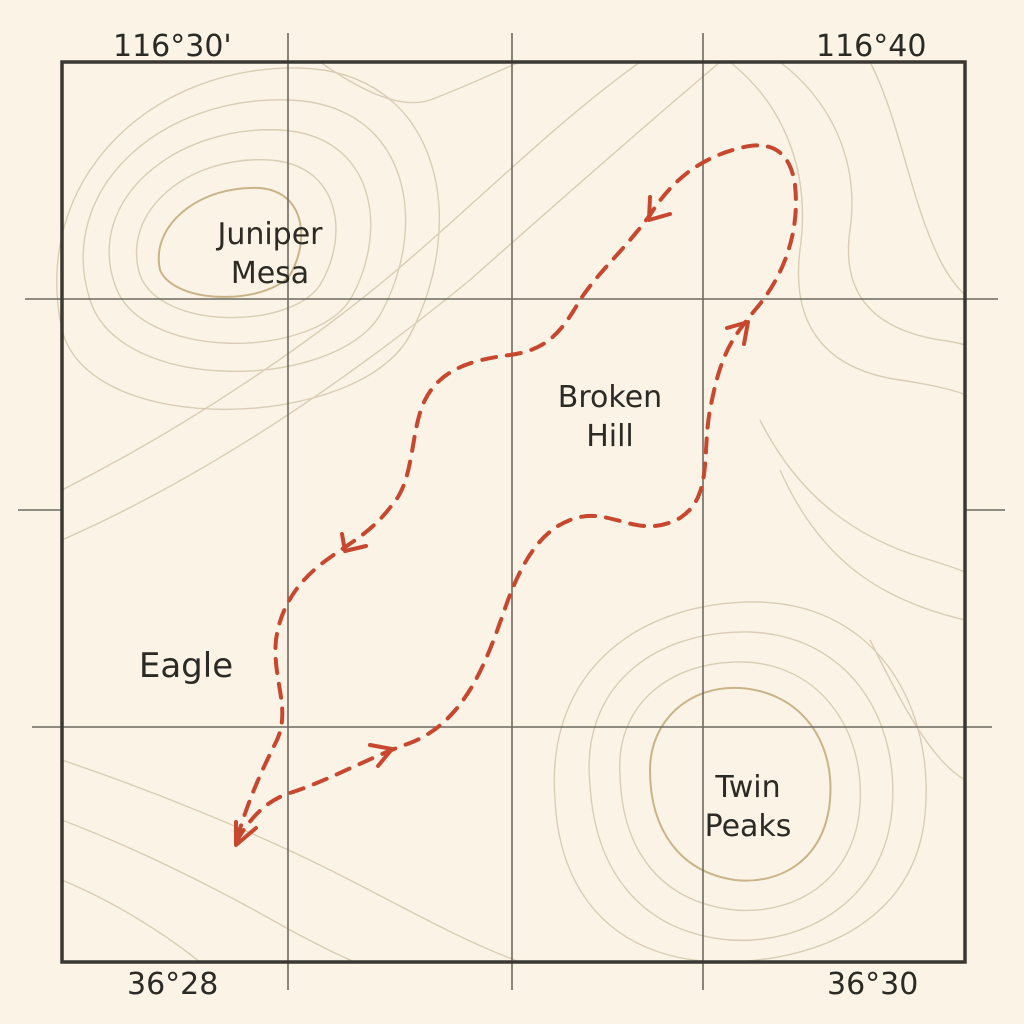  What do you see at coordinates (172, 46) in the screenshot?
I see `coord-top-left: 116°30'` at bounding box center [172, 46].